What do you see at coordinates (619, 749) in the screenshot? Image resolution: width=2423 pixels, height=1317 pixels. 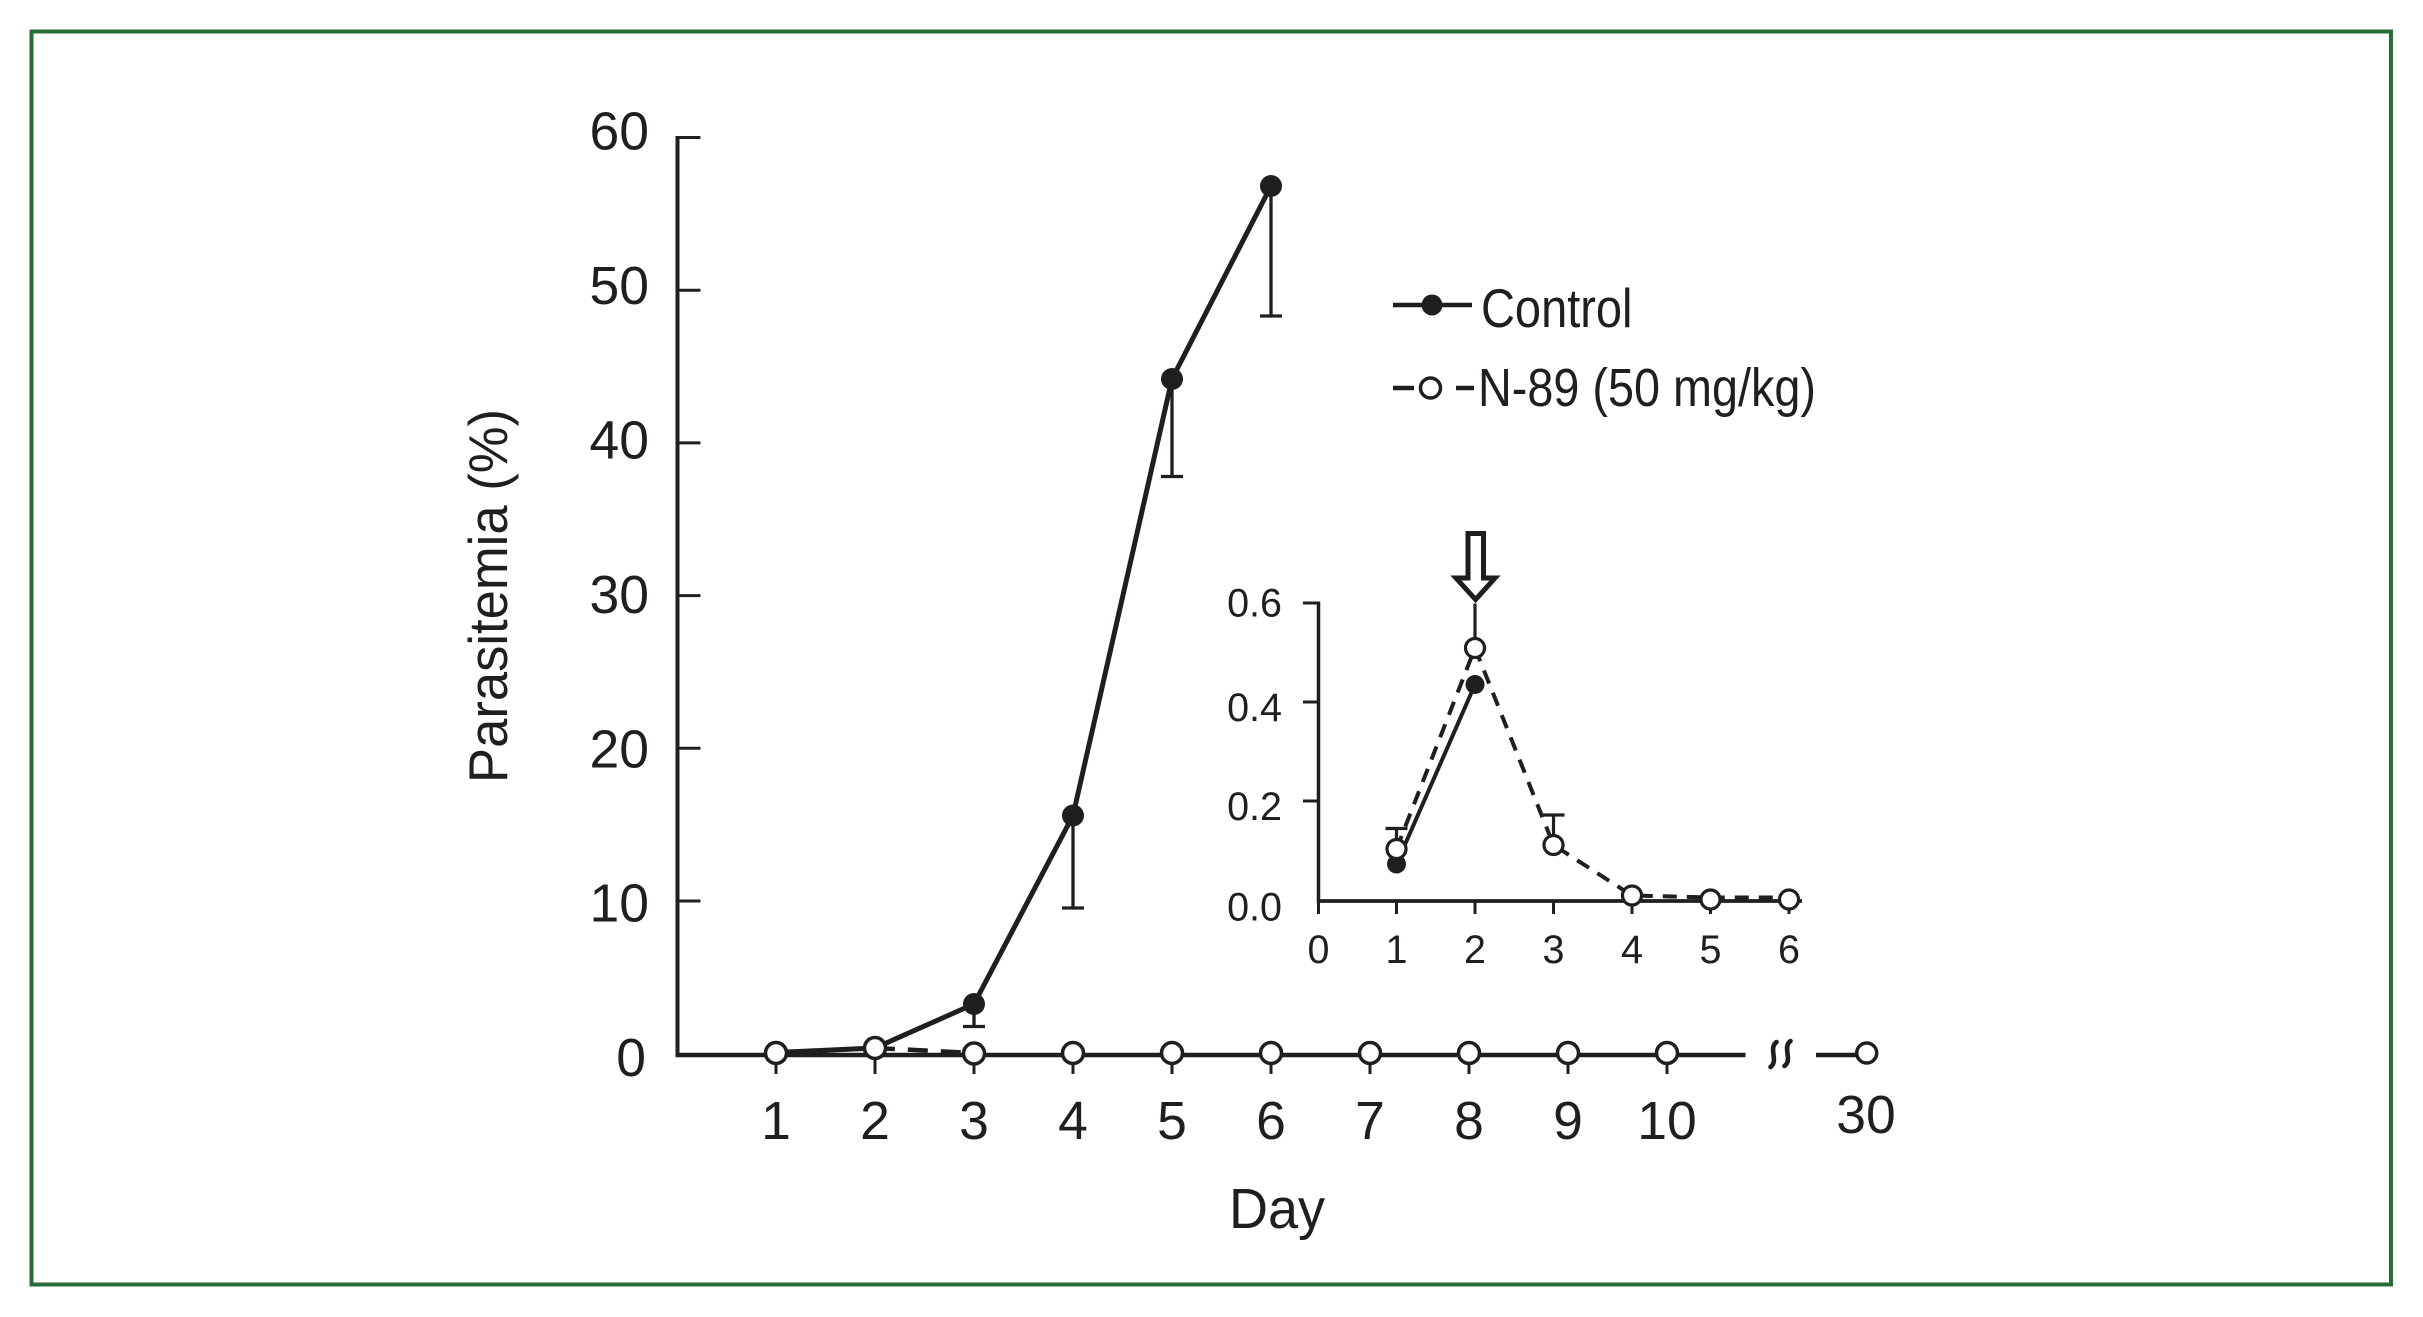 I see `svg-text: 20` at bounding box center [619, 749].